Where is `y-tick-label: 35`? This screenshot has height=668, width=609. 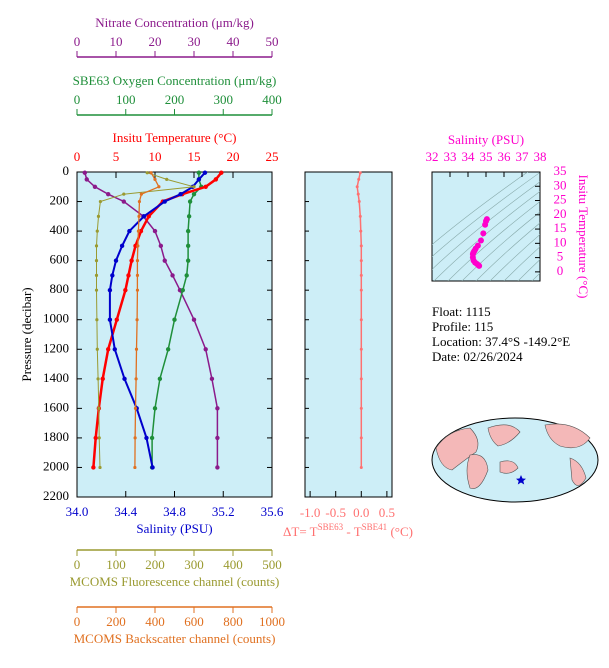 y-tick-label: 35 is located at coordinates (560, 170).